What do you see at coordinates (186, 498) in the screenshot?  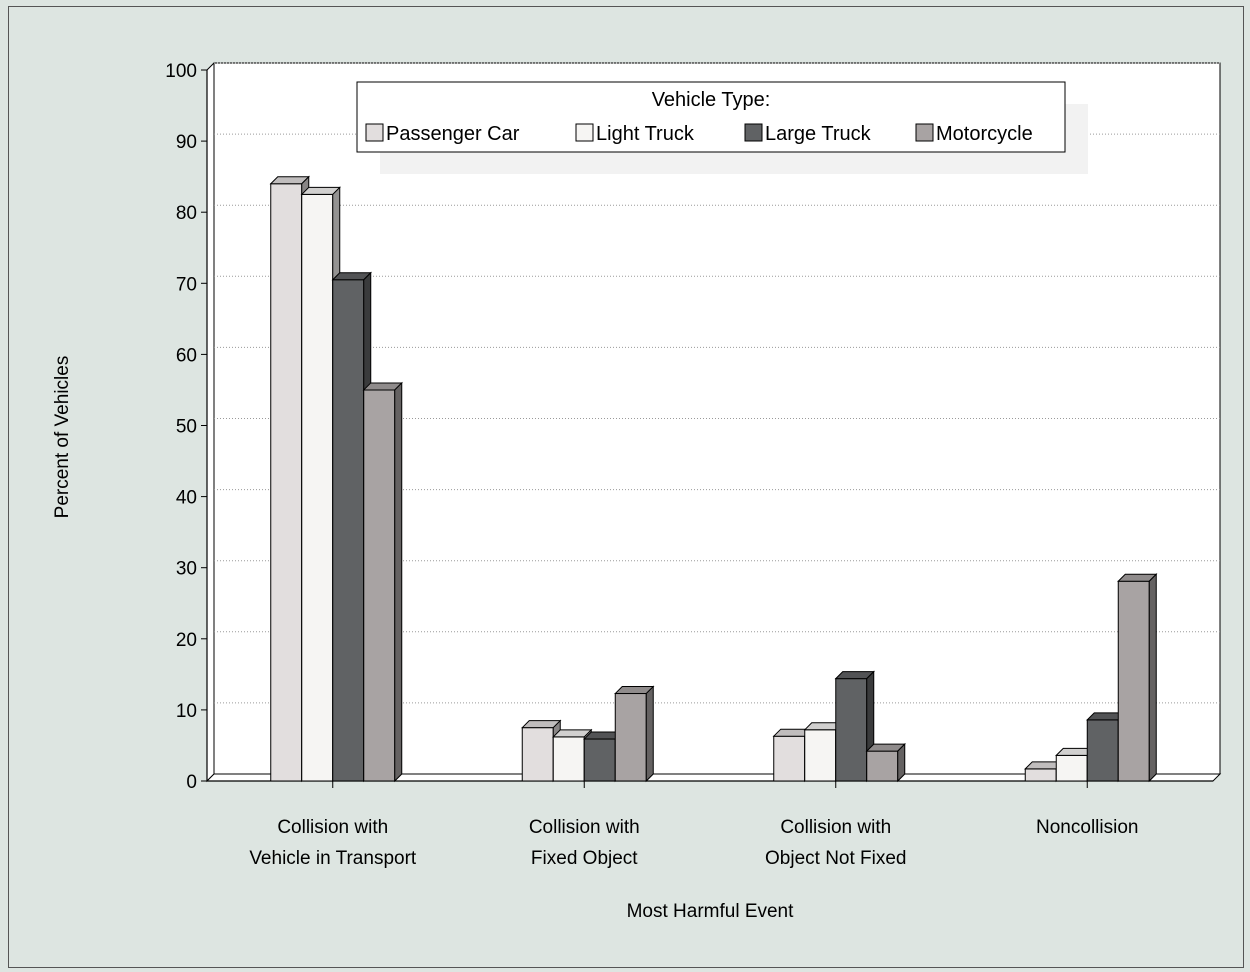 I see `y-tick-label: 40` at bounding box center [186, 498].